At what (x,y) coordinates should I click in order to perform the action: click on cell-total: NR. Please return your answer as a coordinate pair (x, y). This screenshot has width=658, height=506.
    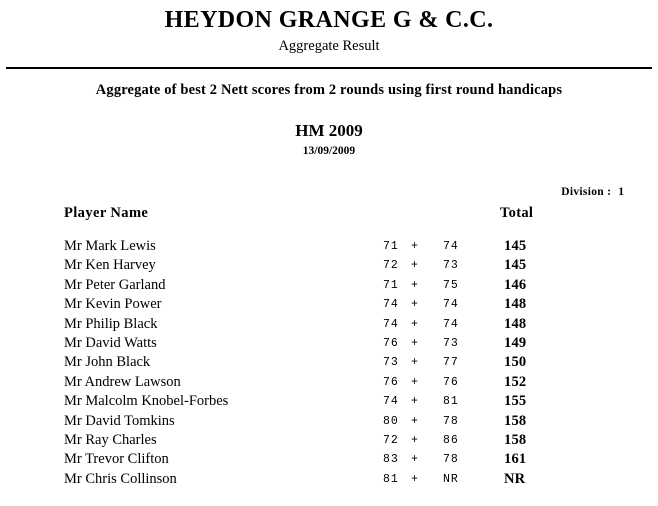
    Looking at the image, I should click on (515, 478).